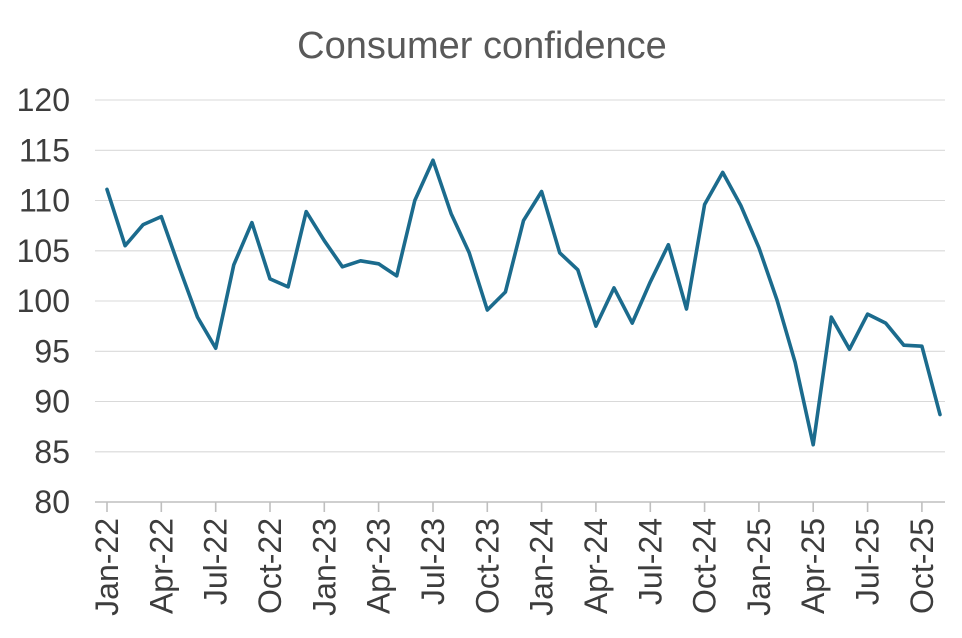 The image size is (962, 638). Describe the element at coordinates (650, 561) in the screenshot. I see `x-axis-tick-label: Jul-24` at that location.